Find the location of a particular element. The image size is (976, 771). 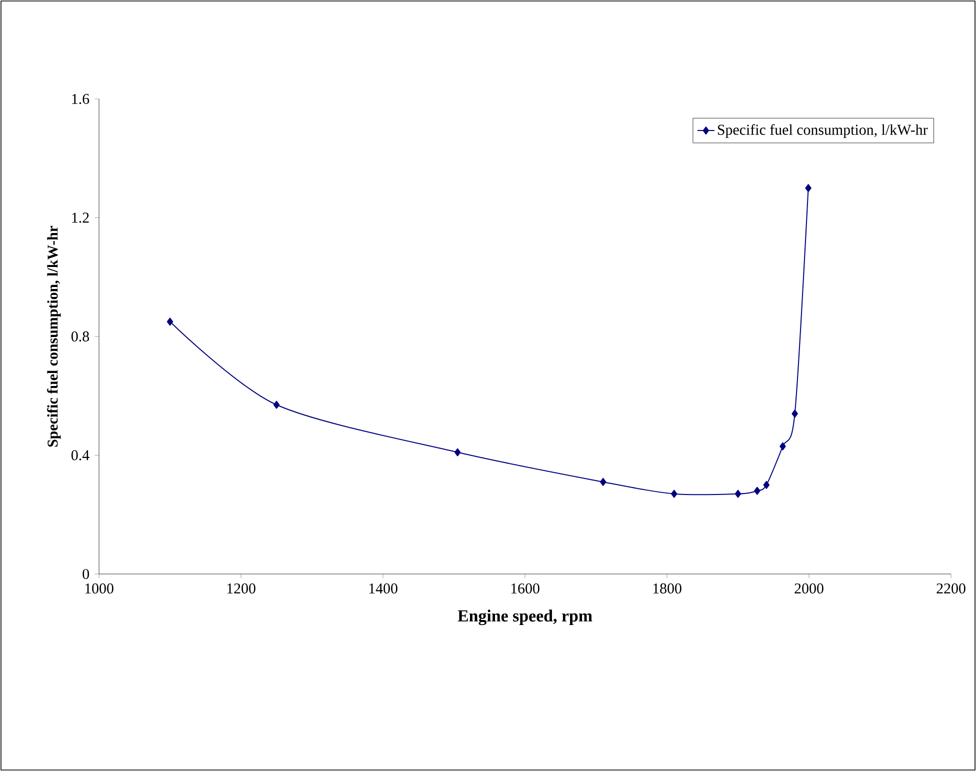

y-tick-label: 0.8 is located at coordinates (80, 336).